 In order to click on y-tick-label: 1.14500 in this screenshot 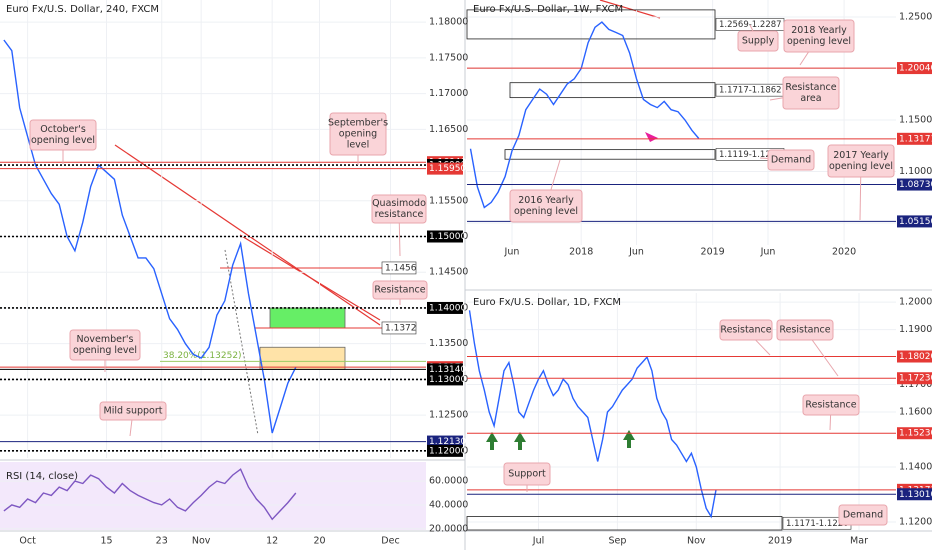, I will do `click(448, 272)`.